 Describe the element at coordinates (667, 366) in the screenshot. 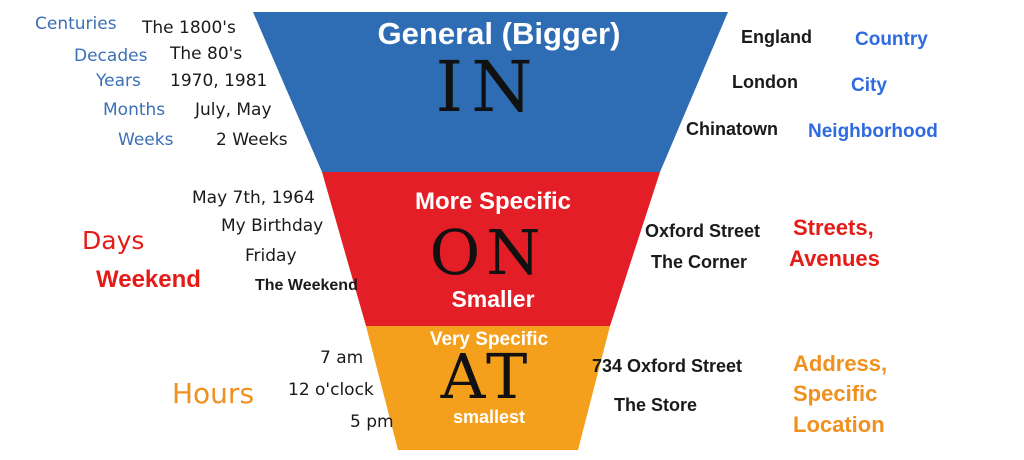

I see `place-at-example: 734 Oxford Street` at that location.